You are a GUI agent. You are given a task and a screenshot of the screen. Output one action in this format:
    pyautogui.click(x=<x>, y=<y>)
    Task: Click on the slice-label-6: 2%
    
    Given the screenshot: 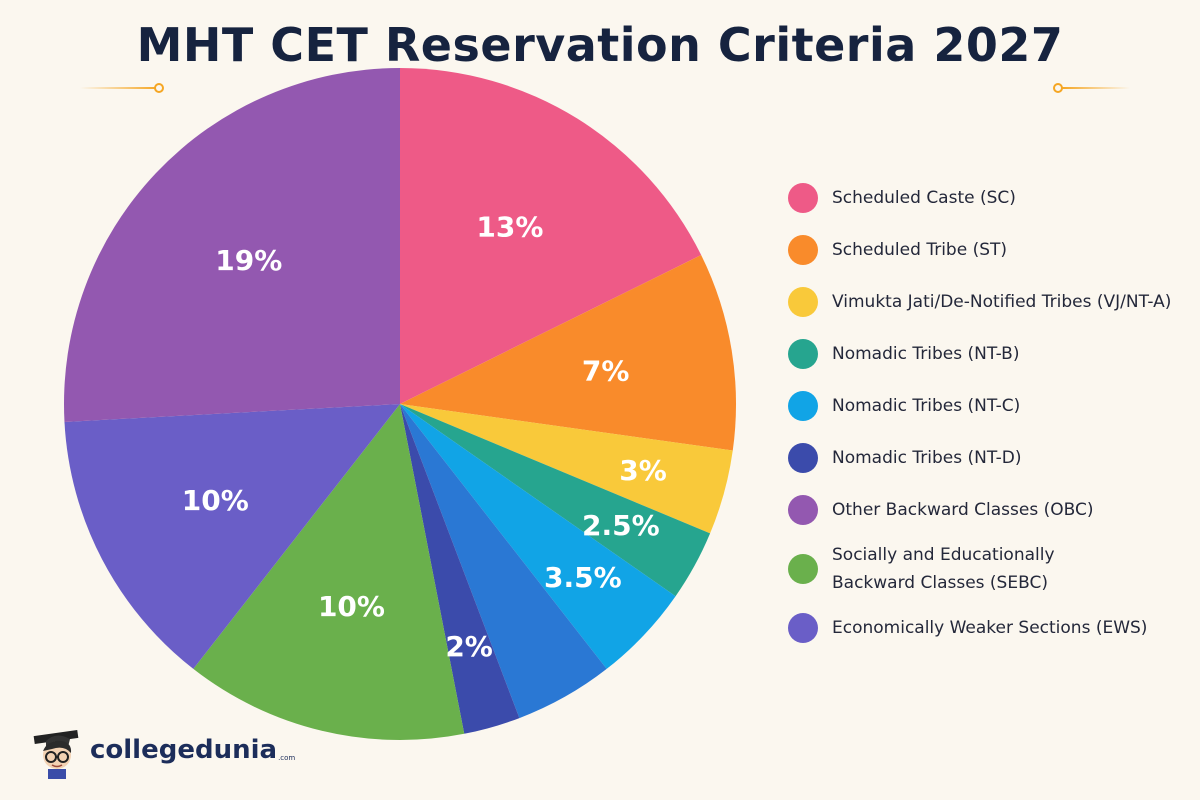 What is the action you would take?
    pyautogui.click(x=469, y=646)
    